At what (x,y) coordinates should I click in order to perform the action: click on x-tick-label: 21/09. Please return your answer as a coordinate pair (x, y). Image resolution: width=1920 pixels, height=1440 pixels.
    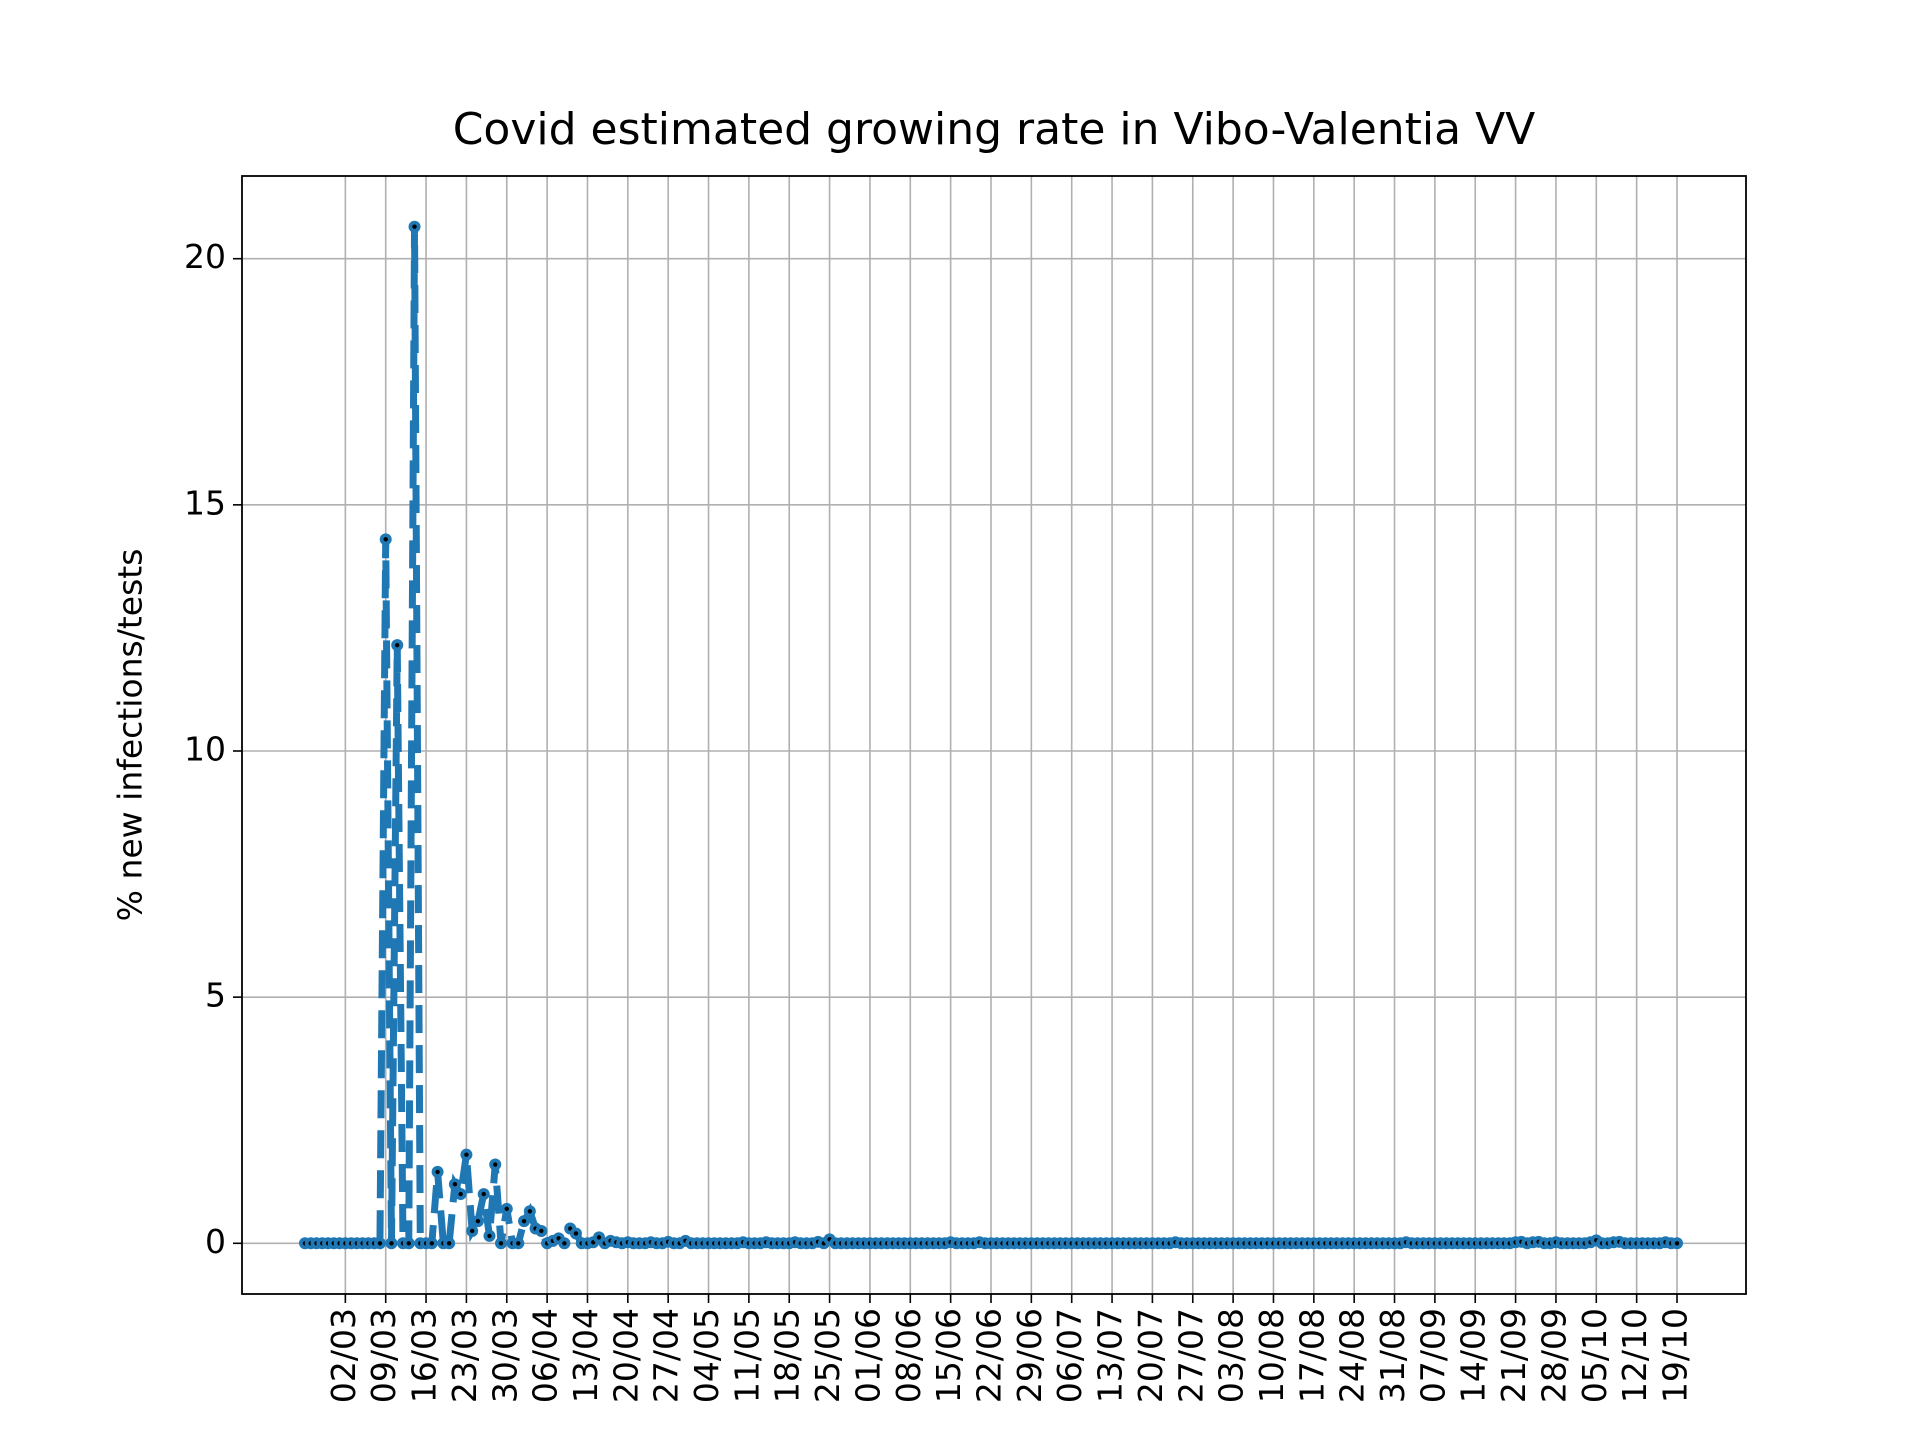
    Looking at the image, I should click on (1513, 1355).